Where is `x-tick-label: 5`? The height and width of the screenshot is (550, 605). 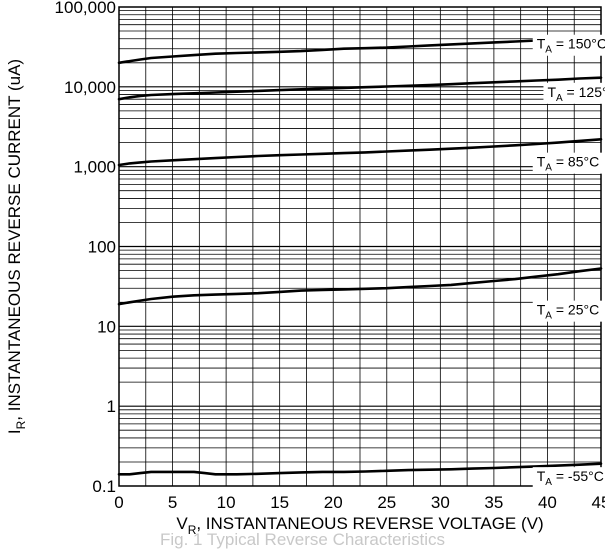
x-tick-label: 5 is located at coordinates (172, 502).